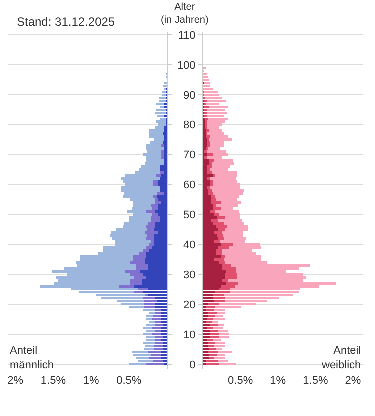  Describe the element at coordinates (278, 381) in the screenshot. I see `x-tick-label: 1%` at that location.